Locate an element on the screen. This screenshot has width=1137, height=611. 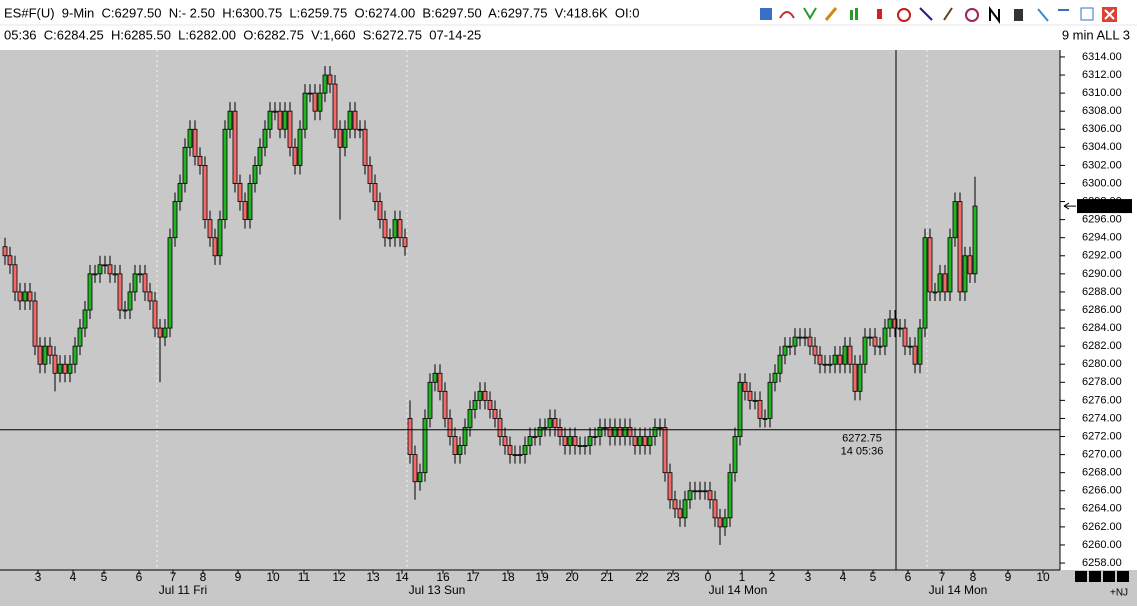
x-tick-label: 17 is located at coordinates (473, 577).